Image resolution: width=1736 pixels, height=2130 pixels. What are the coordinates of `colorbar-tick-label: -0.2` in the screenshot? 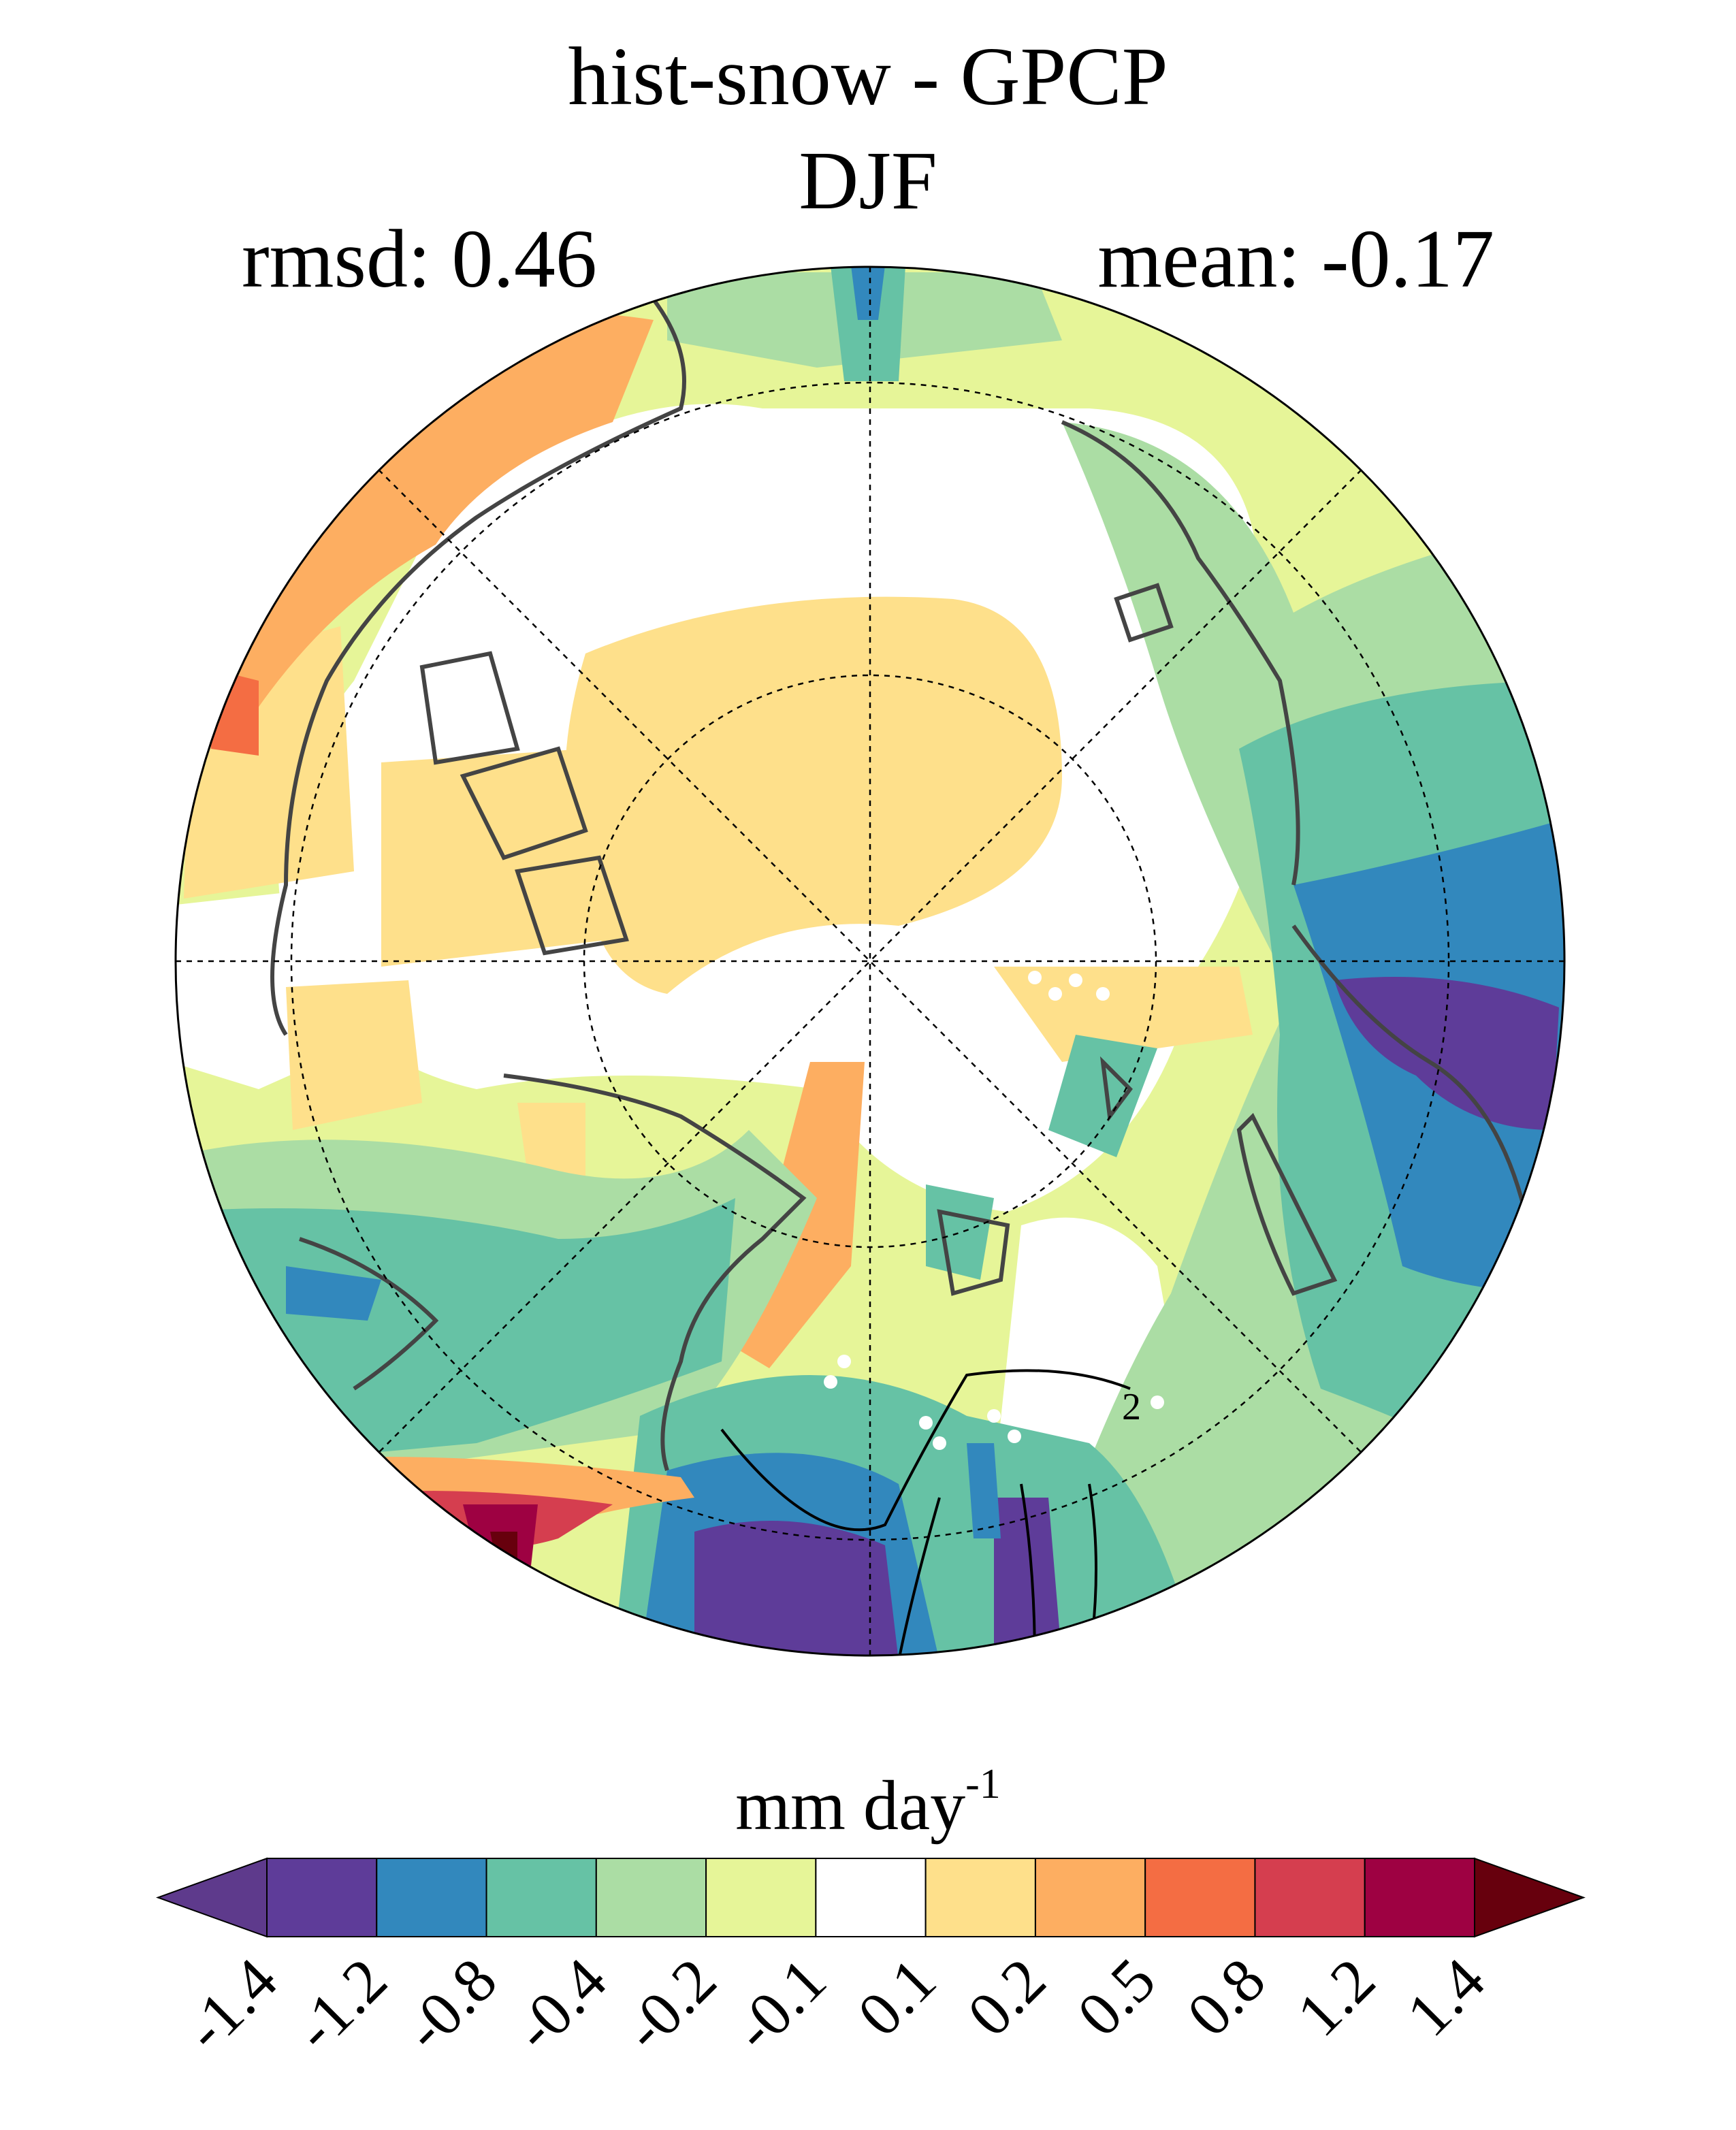 It's located at (669, 2004).